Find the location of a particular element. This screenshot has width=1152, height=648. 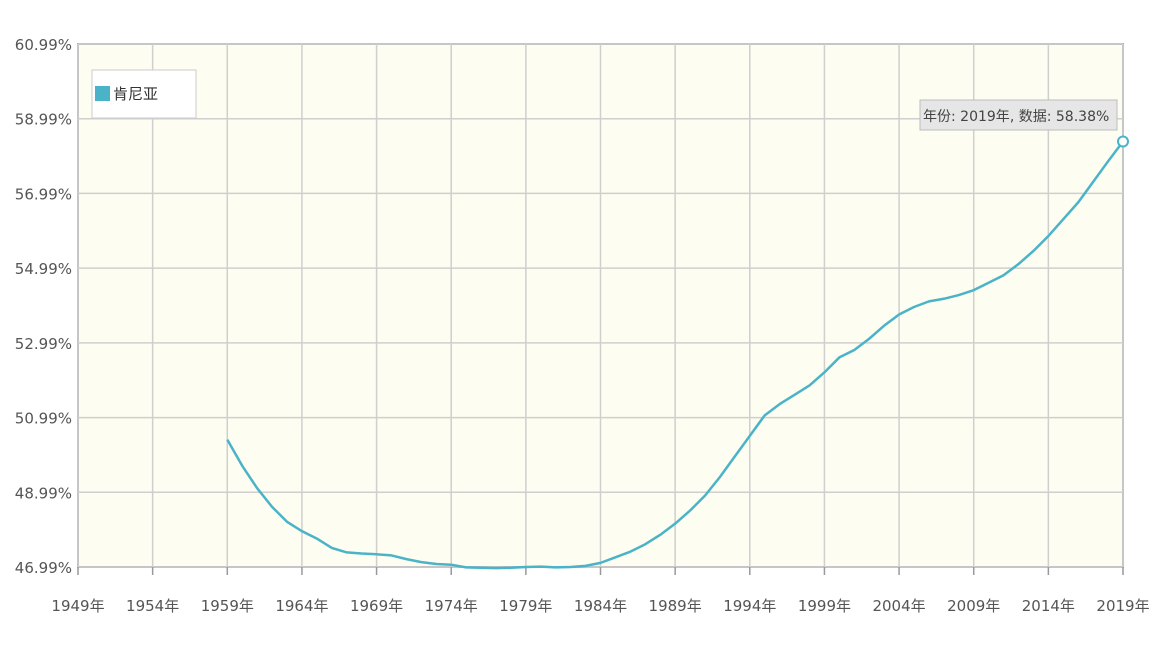

x-tick-label: 1964年 is located at coordinates (301, 606).